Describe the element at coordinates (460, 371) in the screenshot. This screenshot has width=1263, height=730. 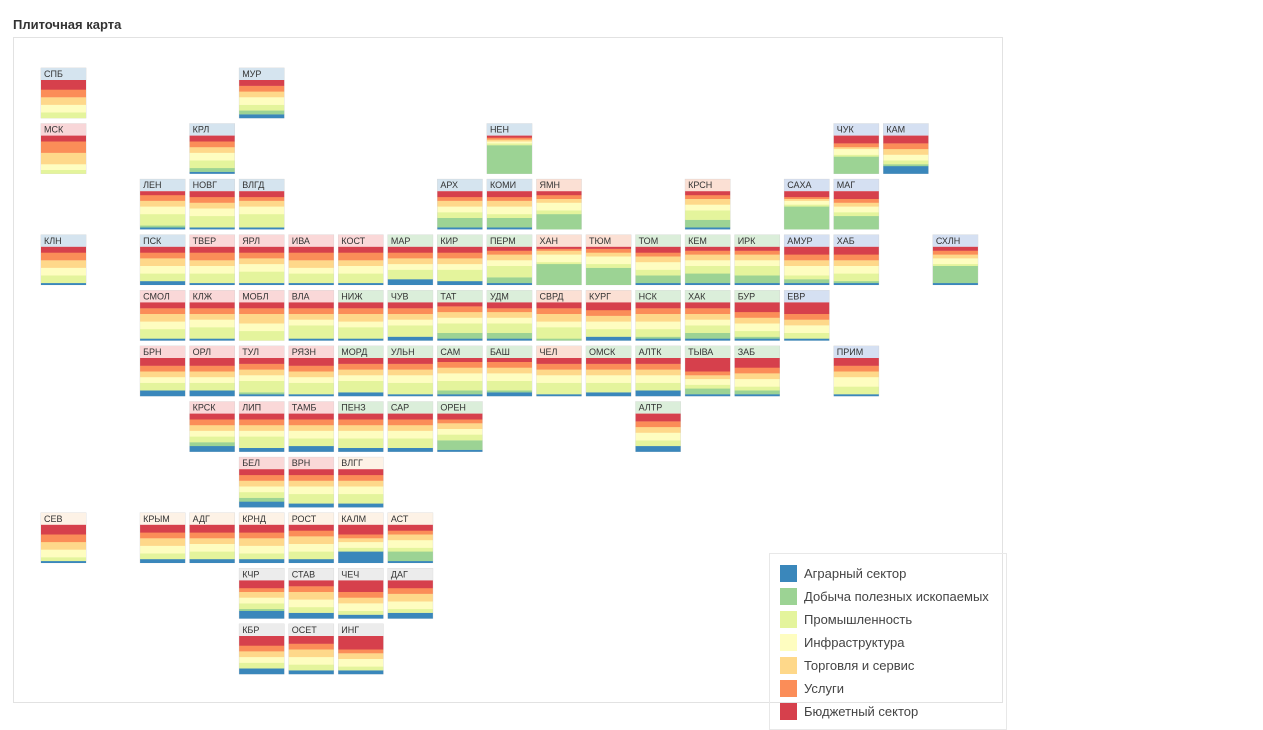
I see `tile-сам: САМ` at that location.